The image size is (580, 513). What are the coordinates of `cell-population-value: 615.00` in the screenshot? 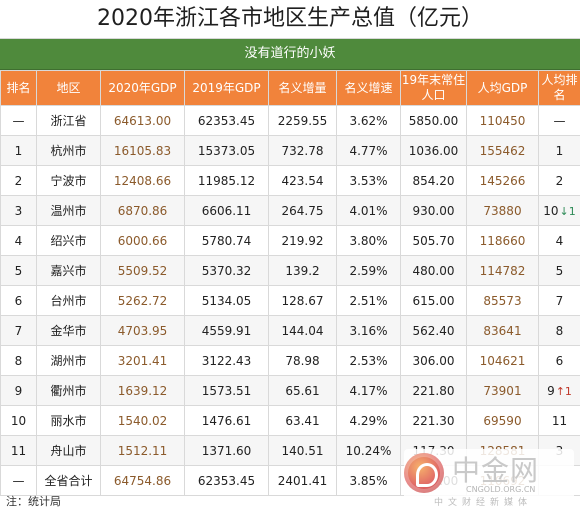 It's located at (433, 300).